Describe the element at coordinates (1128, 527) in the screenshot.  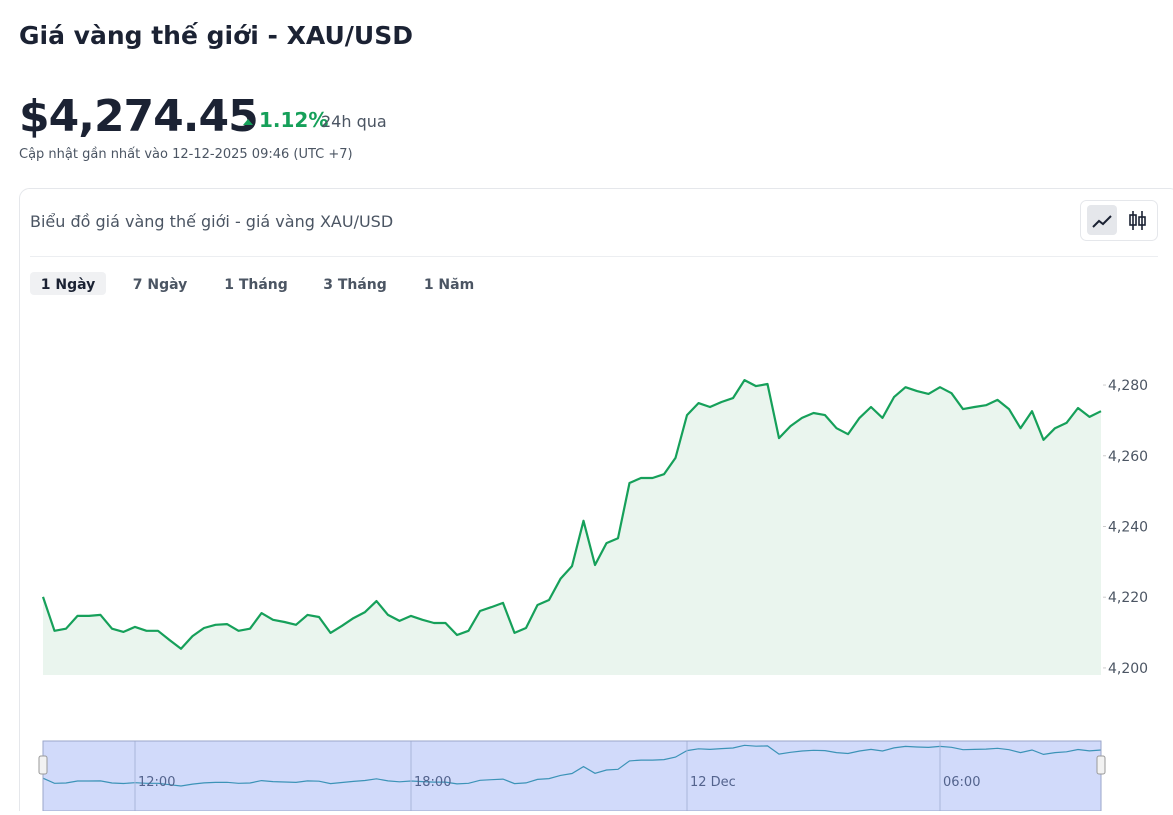
I see `y-tick-label: 4,240` at that location.